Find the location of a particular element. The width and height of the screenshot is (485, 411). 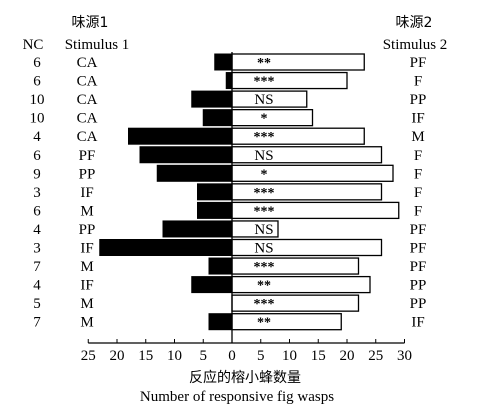

row-7: 9 PP * F is located at coordinates (227, 173).